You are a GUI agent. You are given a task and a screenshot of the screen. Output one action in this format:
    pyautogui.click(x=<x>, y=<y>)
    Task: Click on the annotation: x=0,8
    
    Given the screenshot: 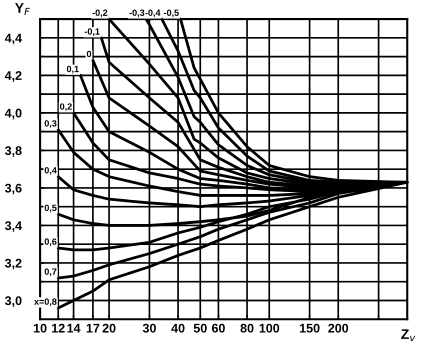 What is the action you would take?
    pyautogui.click(x=45, y=302)
    